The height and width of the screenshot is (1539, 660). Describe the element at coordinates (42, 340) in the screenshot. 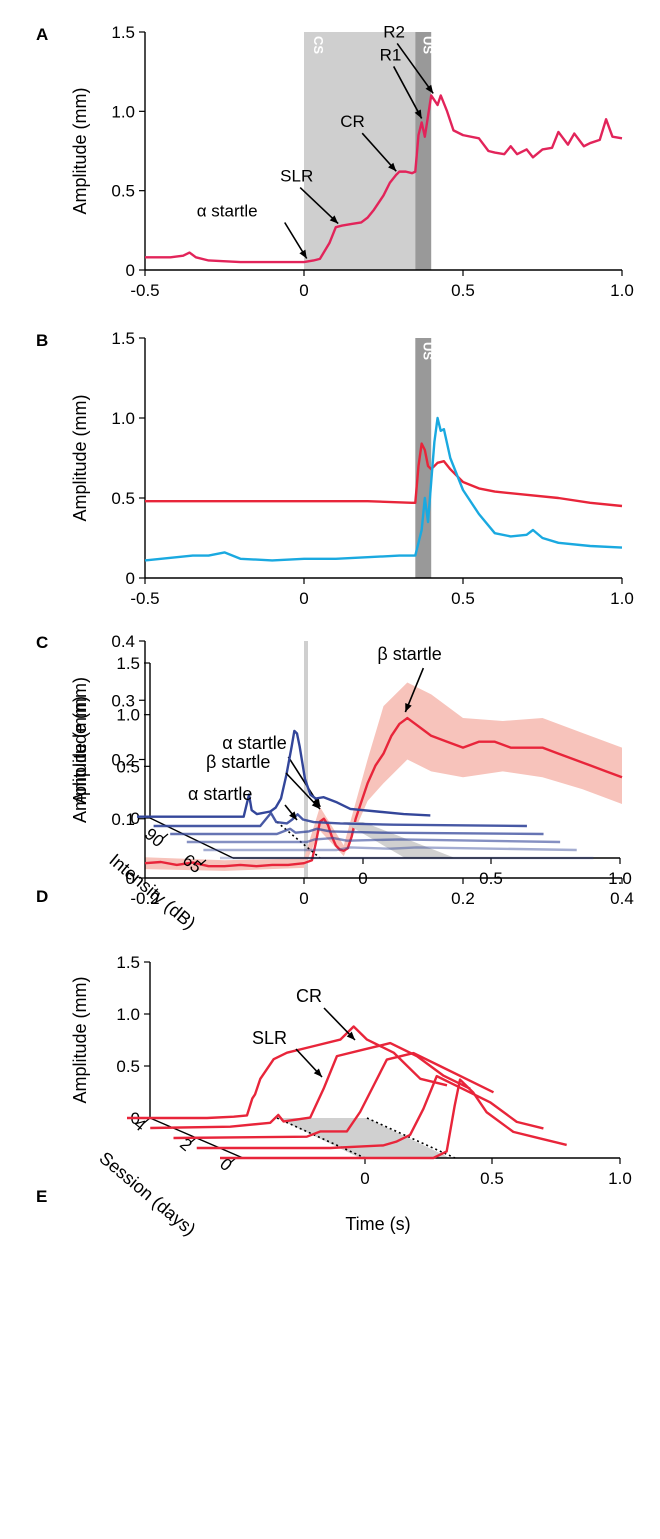

I see `panel-label: B` at that location.